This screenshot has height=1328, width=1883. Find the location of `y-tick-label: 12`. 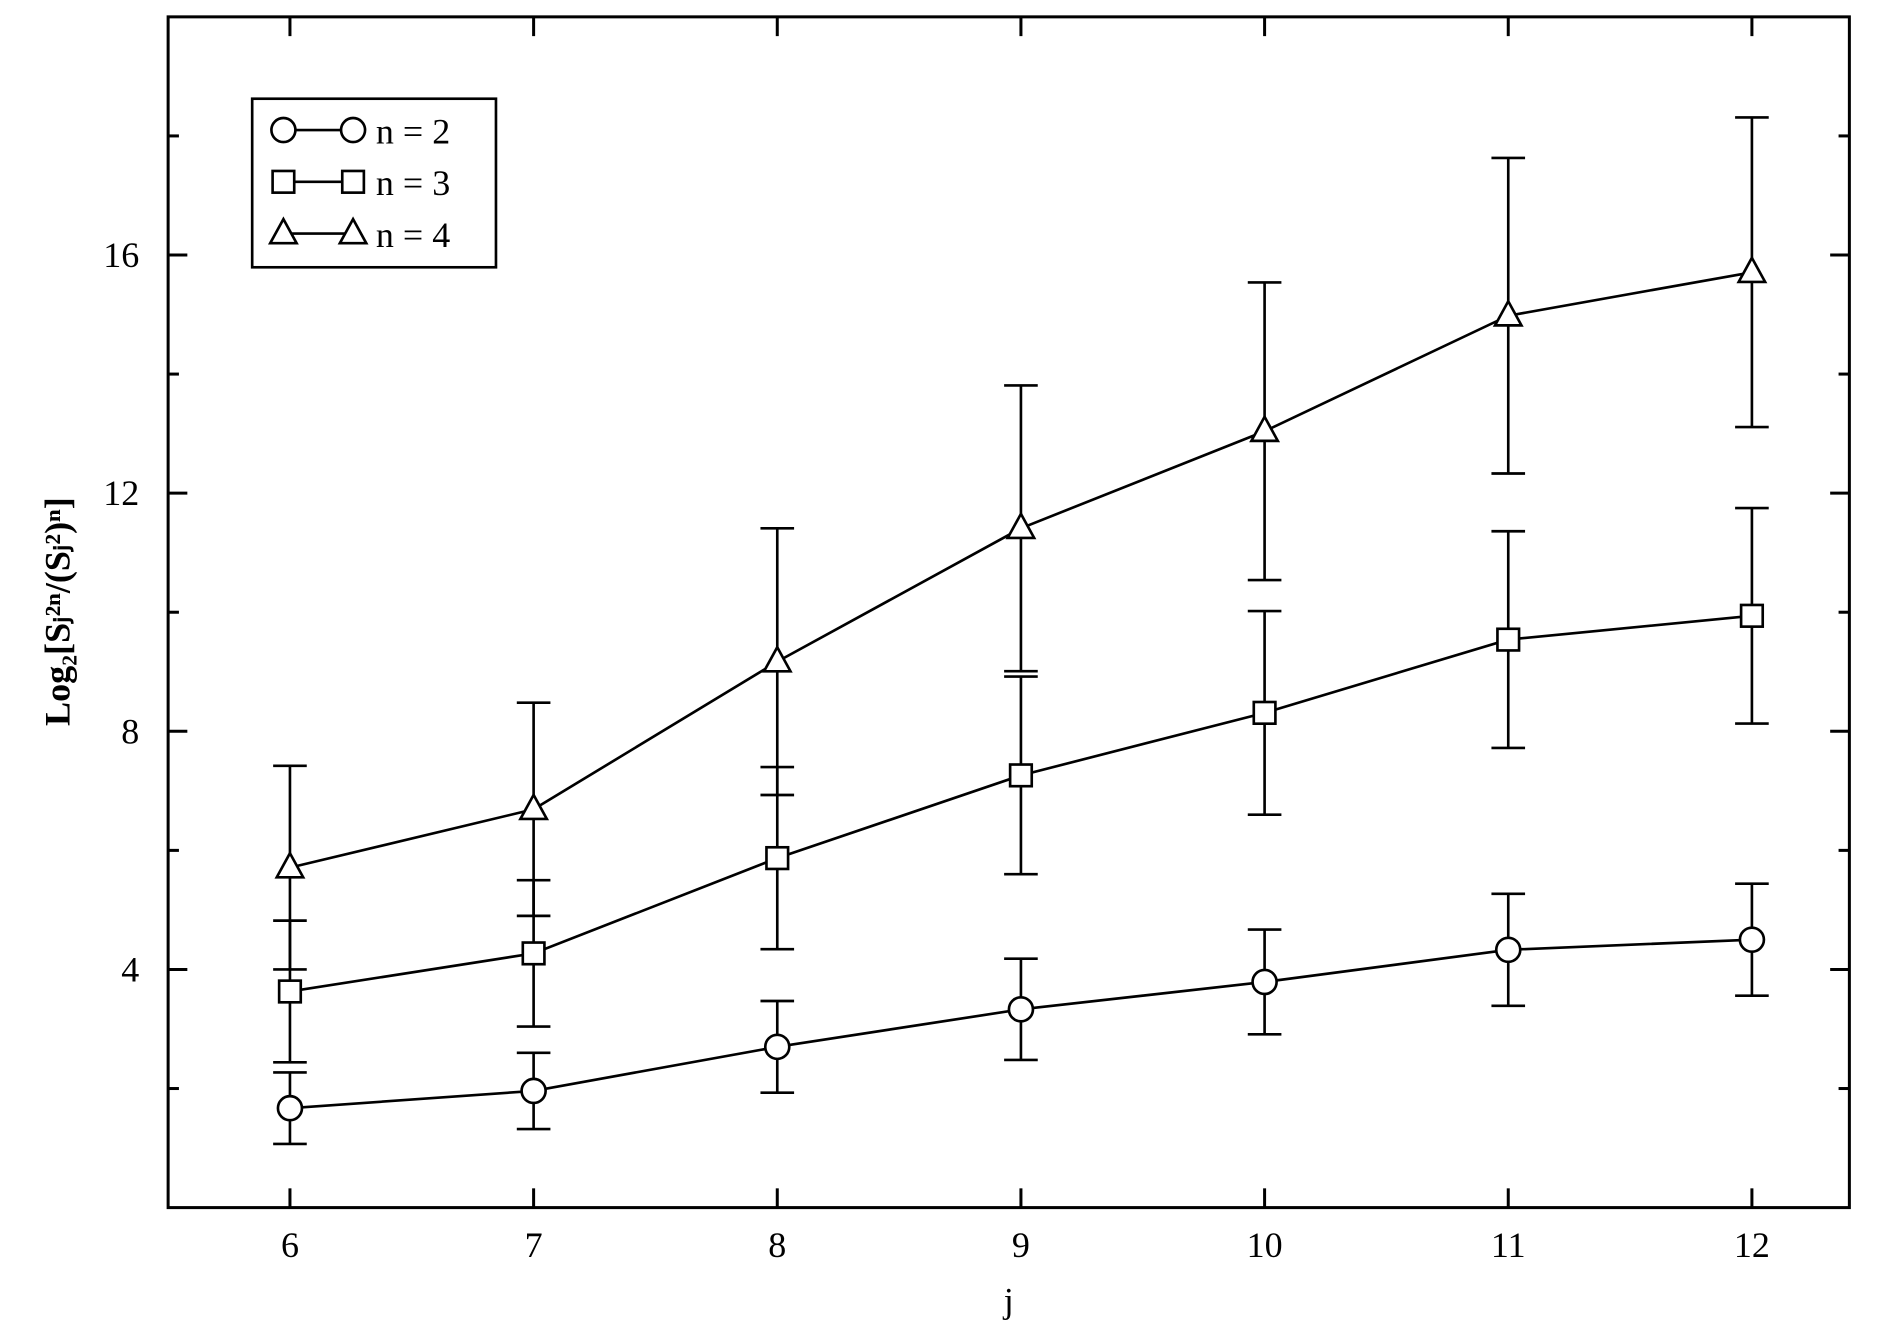

y-tick-label: 12 is located at coordinates (121, 493).